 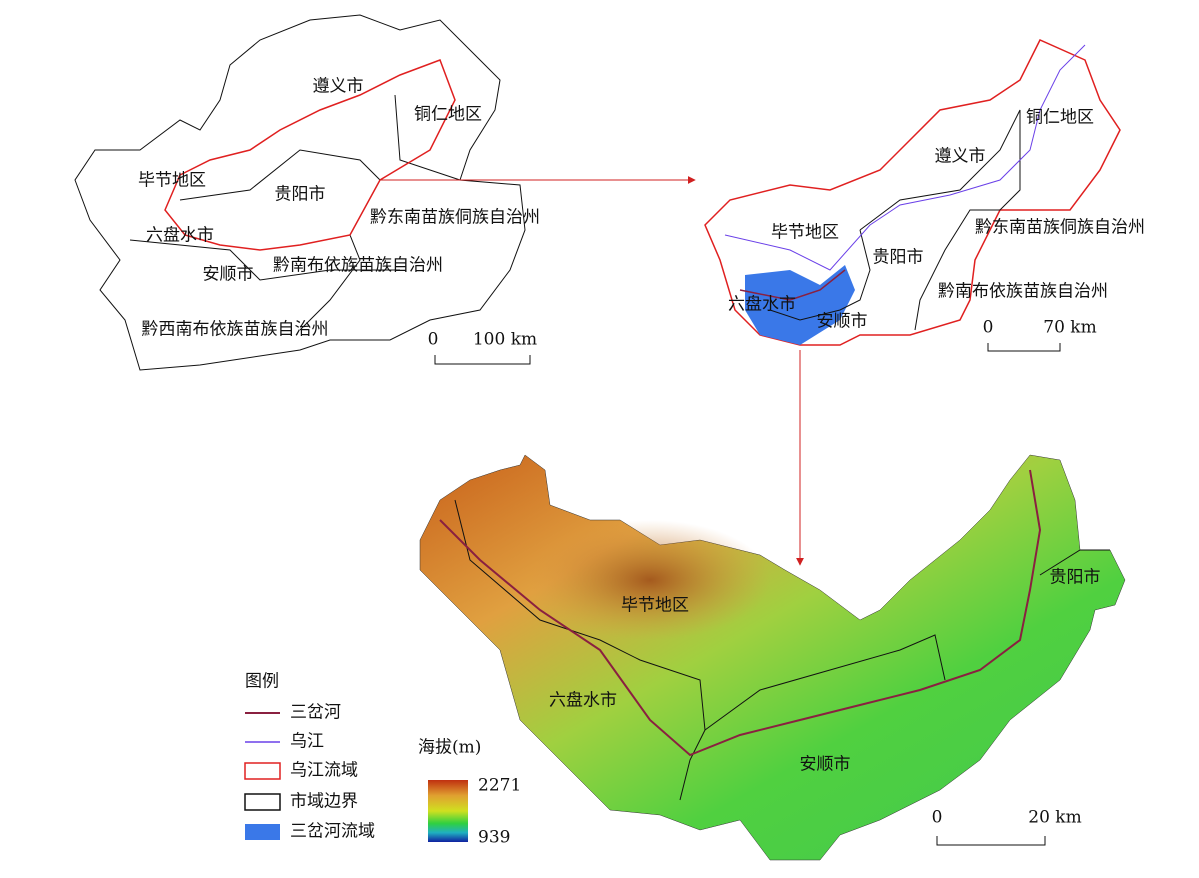 I want to click on legend-label: 乌江, so click(x=307, y=742).